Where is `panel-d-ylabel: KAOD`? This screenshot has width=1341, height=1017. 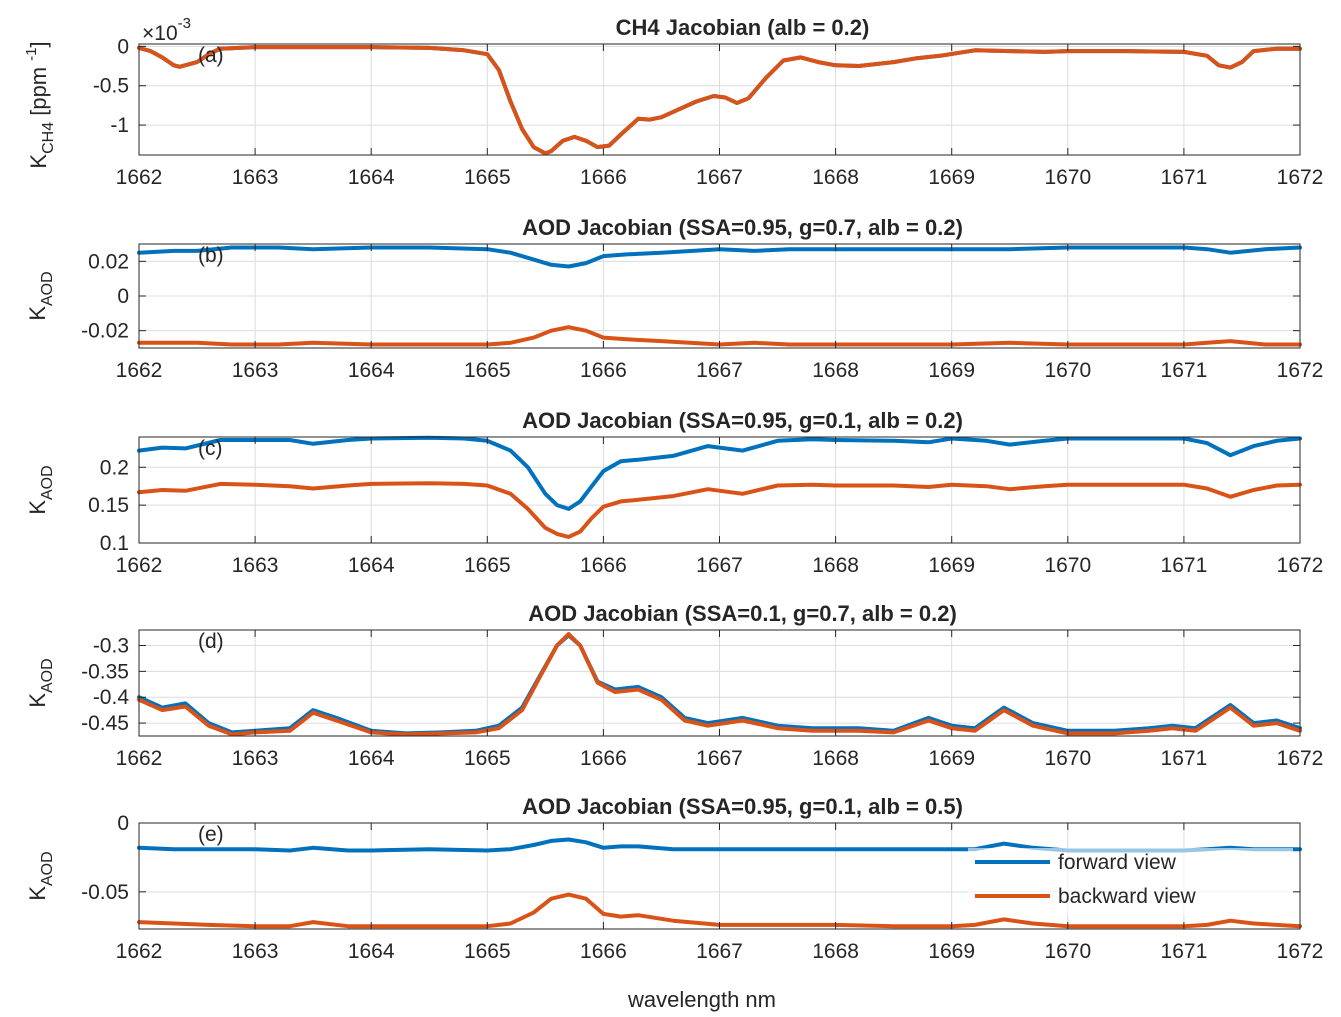
panel-d-ylabel: KAOD is located at coordinates (40, 682).